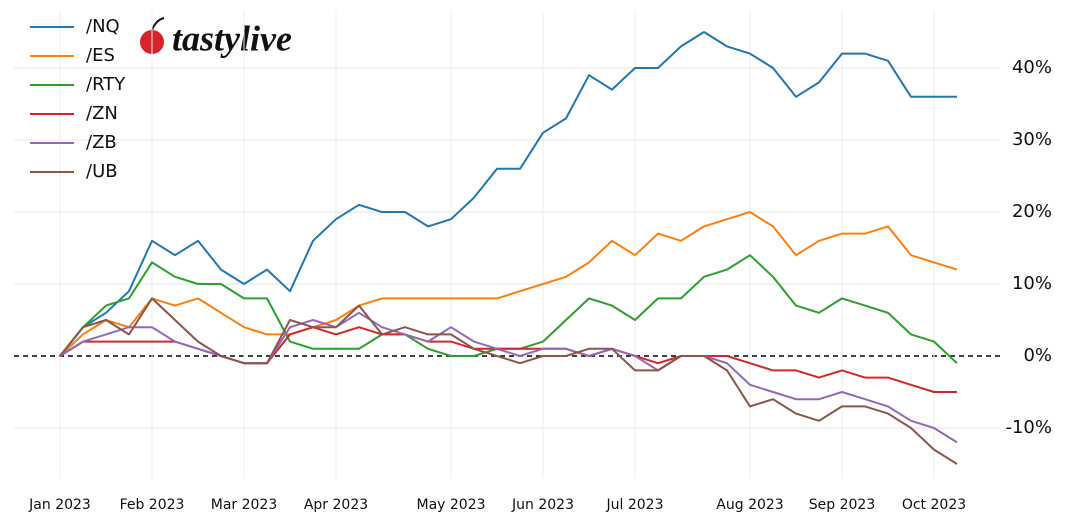  Describe the element at coordinates (232, 38) in the screenshot. I see `logo: tastylive` at that location.